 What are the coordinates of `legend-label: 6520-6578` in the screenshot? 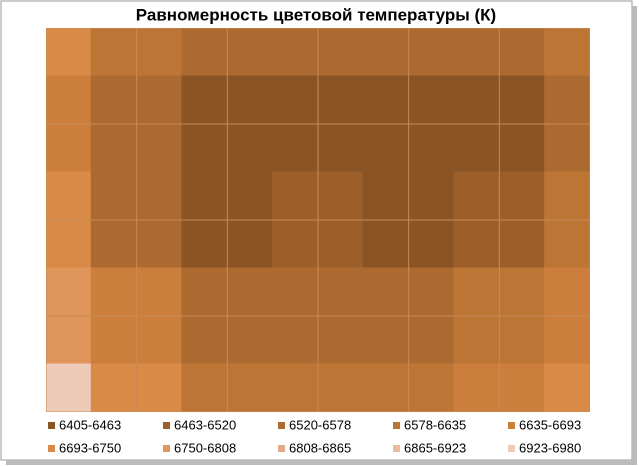 It's located at (320, 424).